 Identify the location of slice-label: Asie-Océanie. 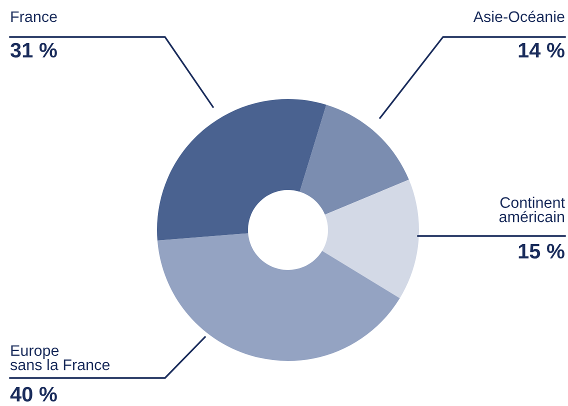
(518, 16).